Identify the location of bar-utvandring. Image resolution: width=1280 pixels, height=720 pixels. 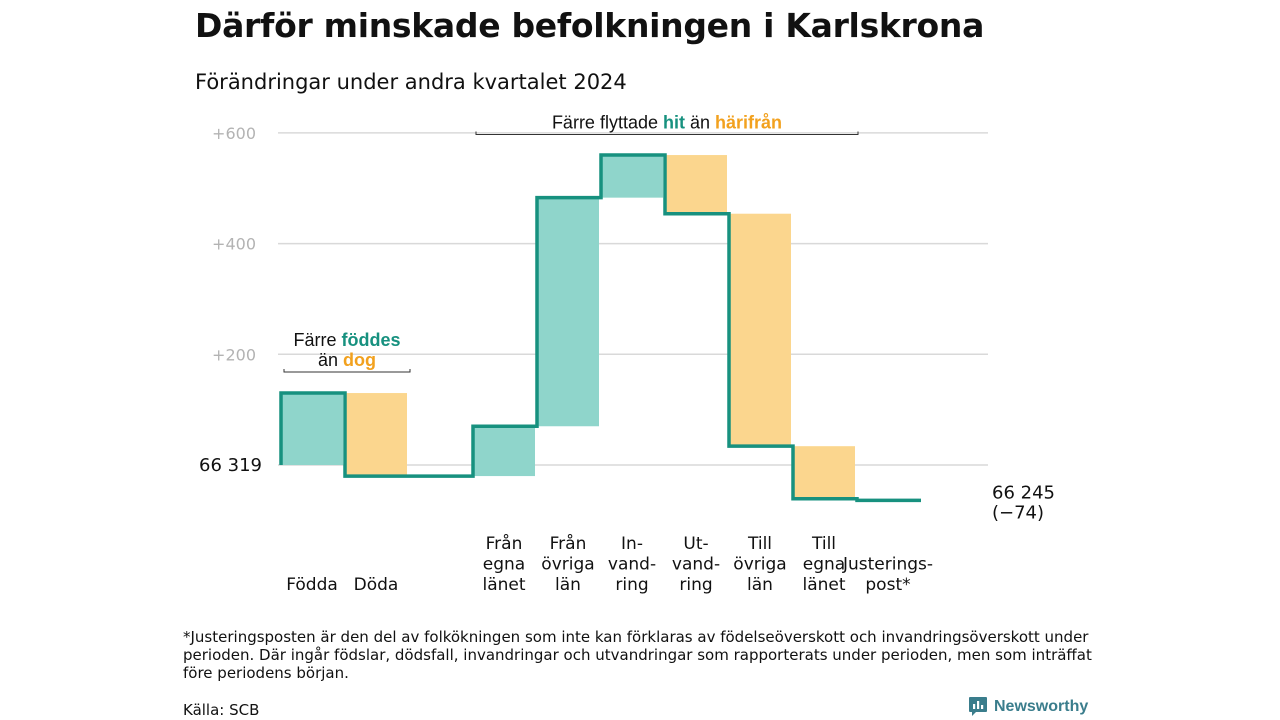
(696, 184).